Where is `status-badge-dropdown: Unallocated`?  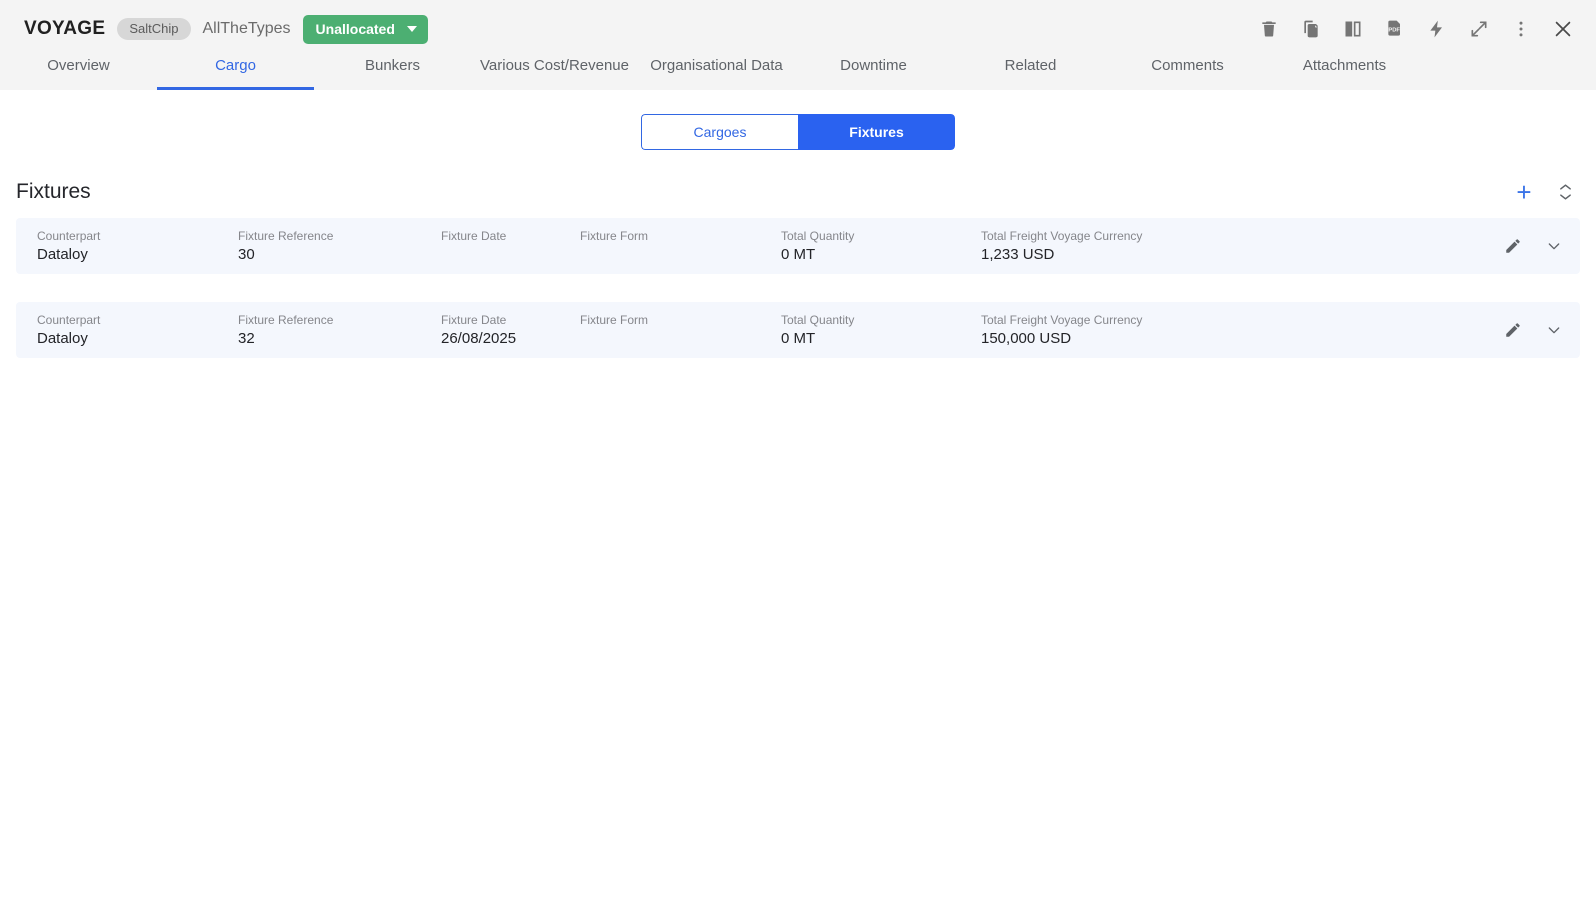 status-badge-dropdown: Unallocated is located at coordinates (365, 29).